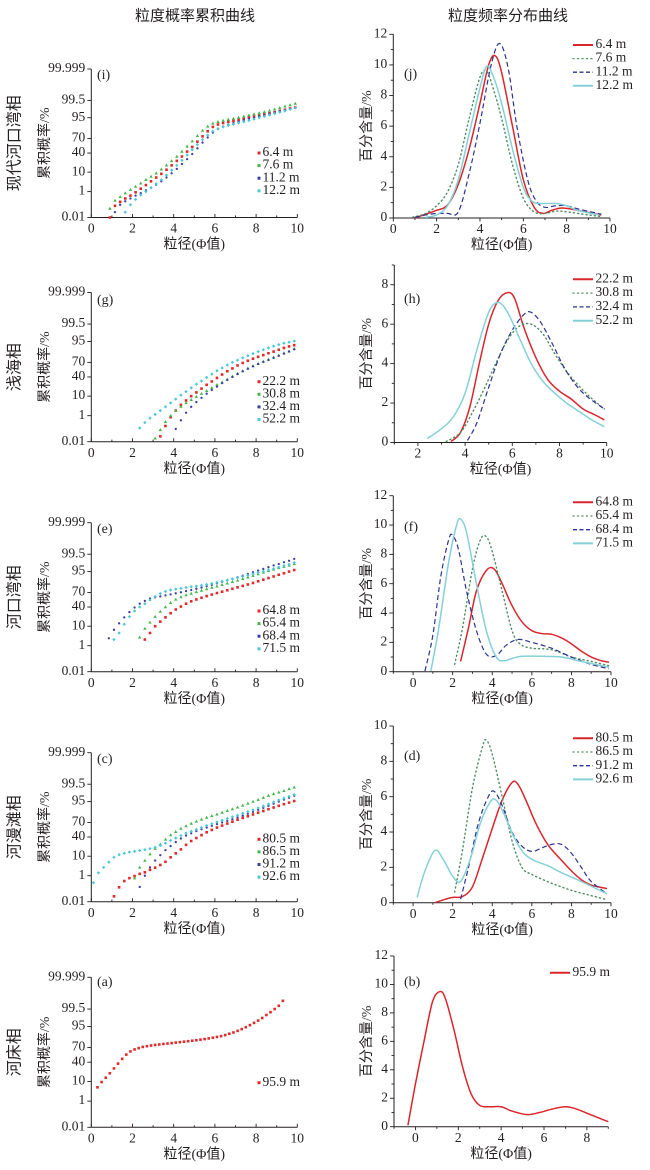 This screenshot has height=1170, width=650. Describe the element at coordinates (91, 682) in the screenshot. I see `x-tick-label: 0` at that location.